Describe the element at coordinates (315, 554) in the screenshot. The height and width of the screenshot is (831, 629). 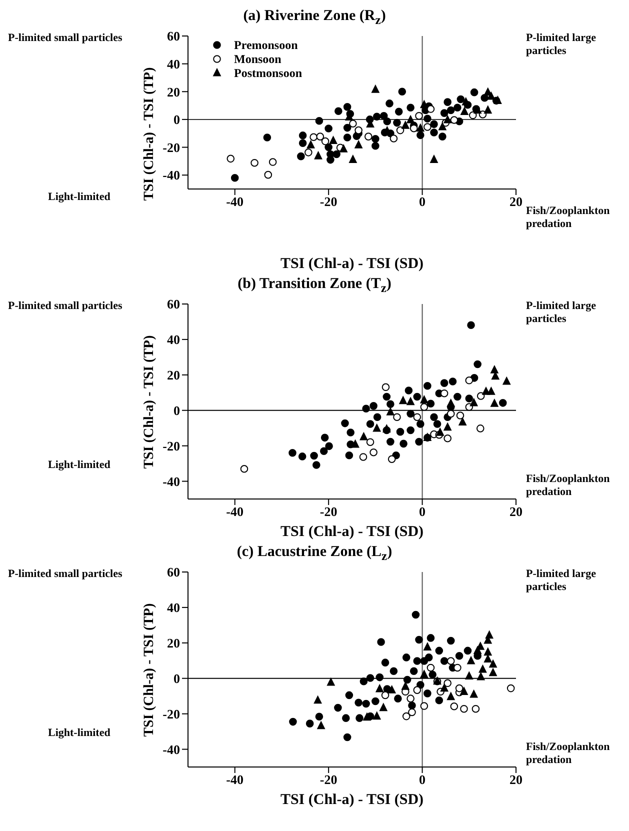
I see `chart-title: (c) Lacustrine Zone (L$_{z}$)` at that location.